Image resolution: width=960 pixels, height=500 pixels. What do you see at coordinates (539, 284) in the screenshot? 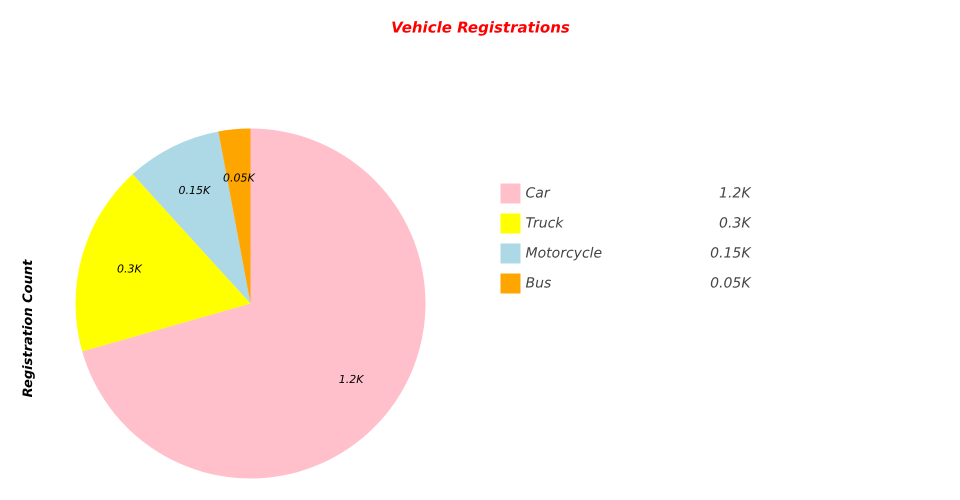
I see `legend-label: Bus` at bounding box center [539, 284].